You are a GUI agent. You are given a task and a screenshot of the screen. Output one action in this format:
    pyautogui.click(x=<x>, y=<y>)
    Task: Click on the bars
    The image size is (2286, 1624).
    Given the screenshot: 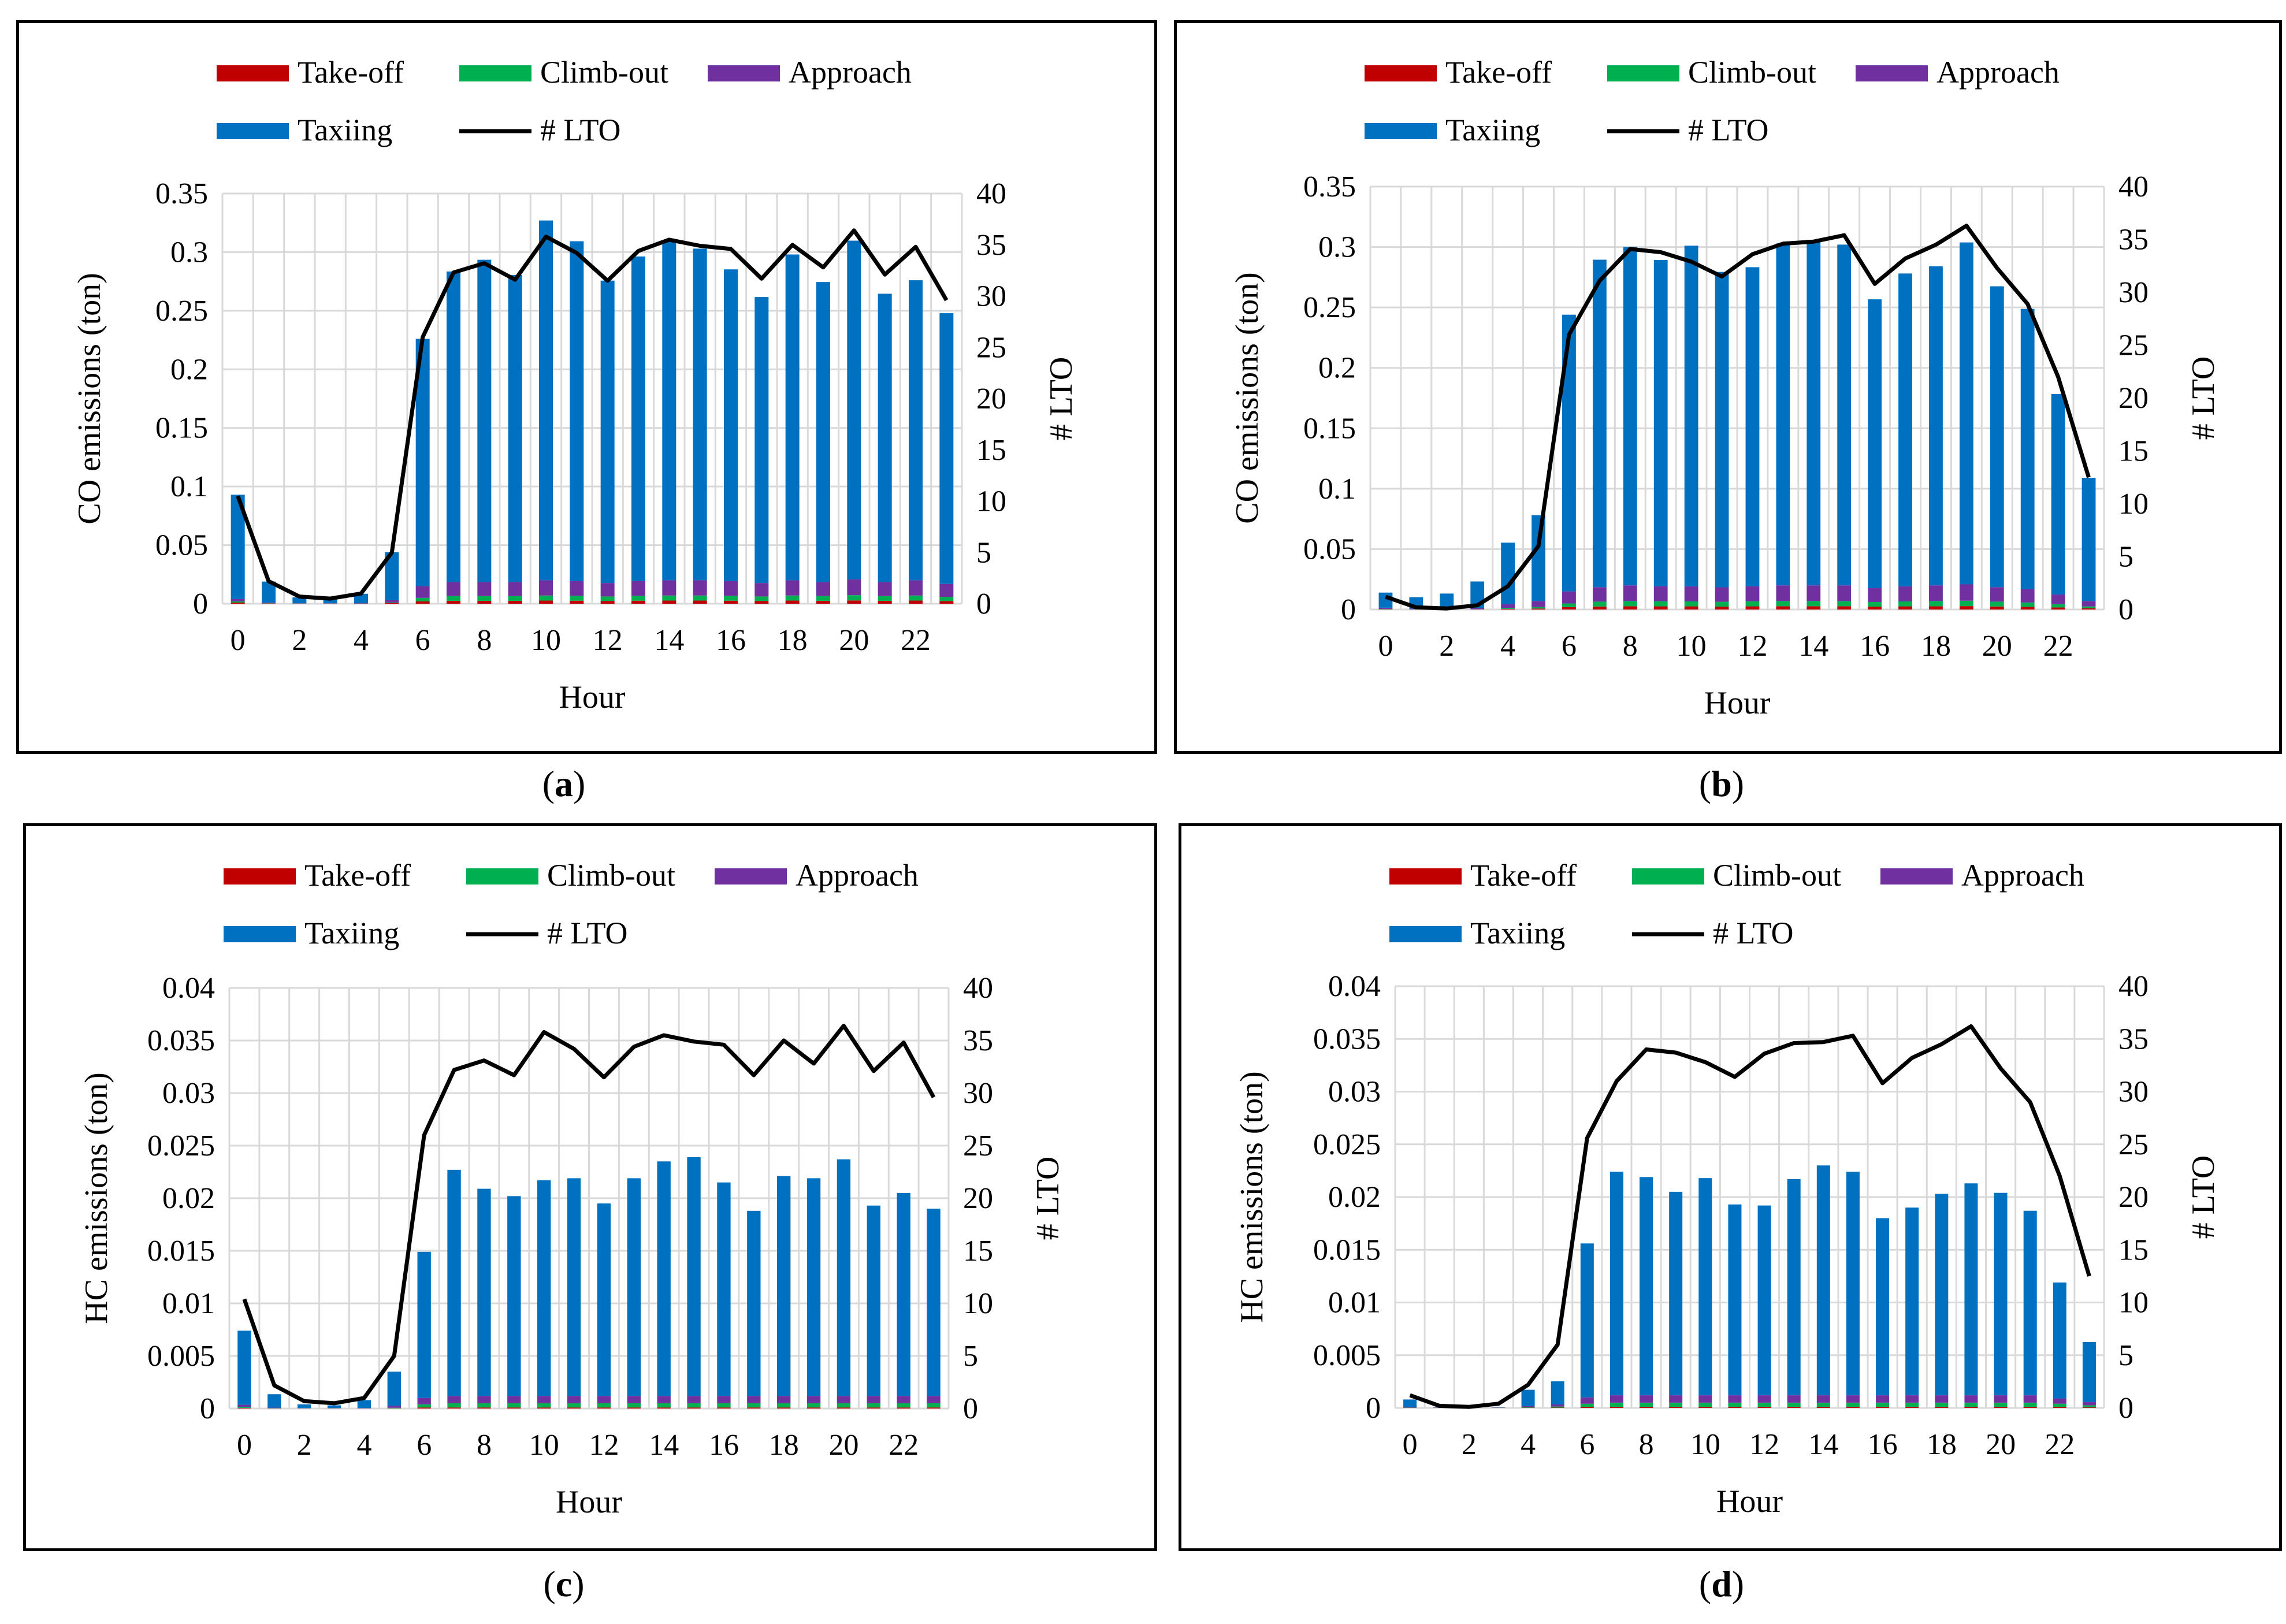 What is the action you would take?
    pyautogui.click(x=593, y=412)
    